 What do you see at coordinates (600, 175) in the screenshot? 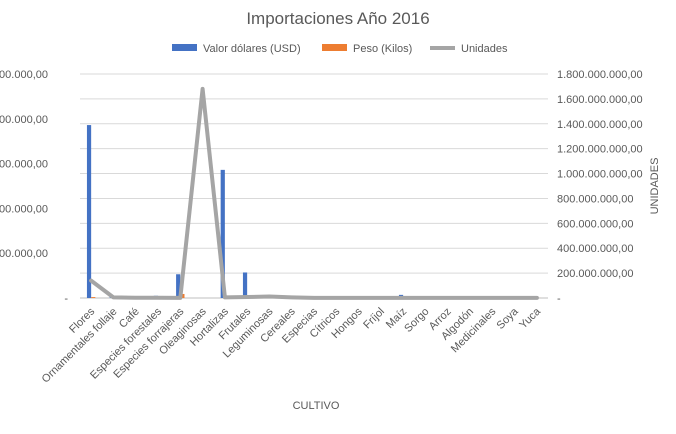
I see `y-tick-label-right: 1.000.000.000,00` at bounding box center [600, 175].